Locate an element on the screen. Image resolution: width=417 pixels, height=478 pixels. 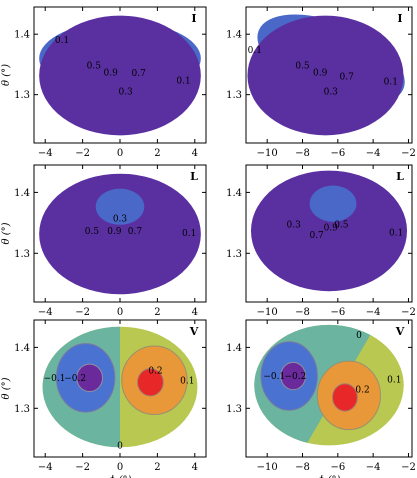
panel-L-right: 0.3 0.90.5 0.7 0.1 L −10 −8 −6 −4 −2 1.3 1.4 is located at coordinates (321, 241).